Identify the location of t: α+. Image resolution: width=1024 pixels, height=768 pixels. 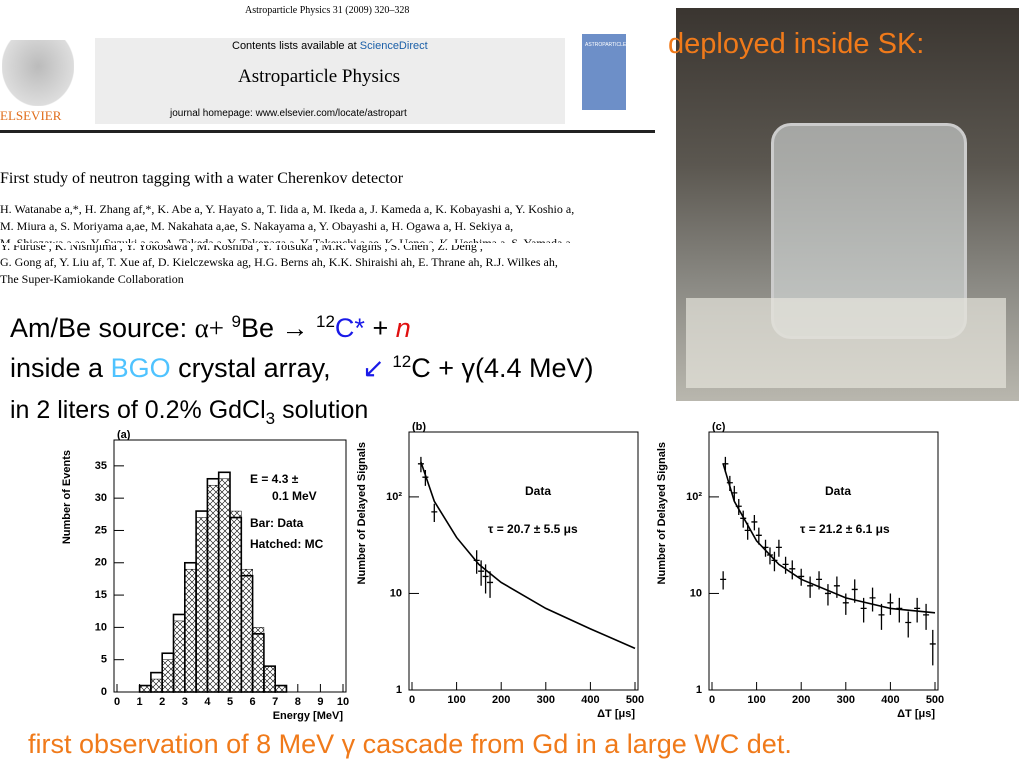
(209, 328).